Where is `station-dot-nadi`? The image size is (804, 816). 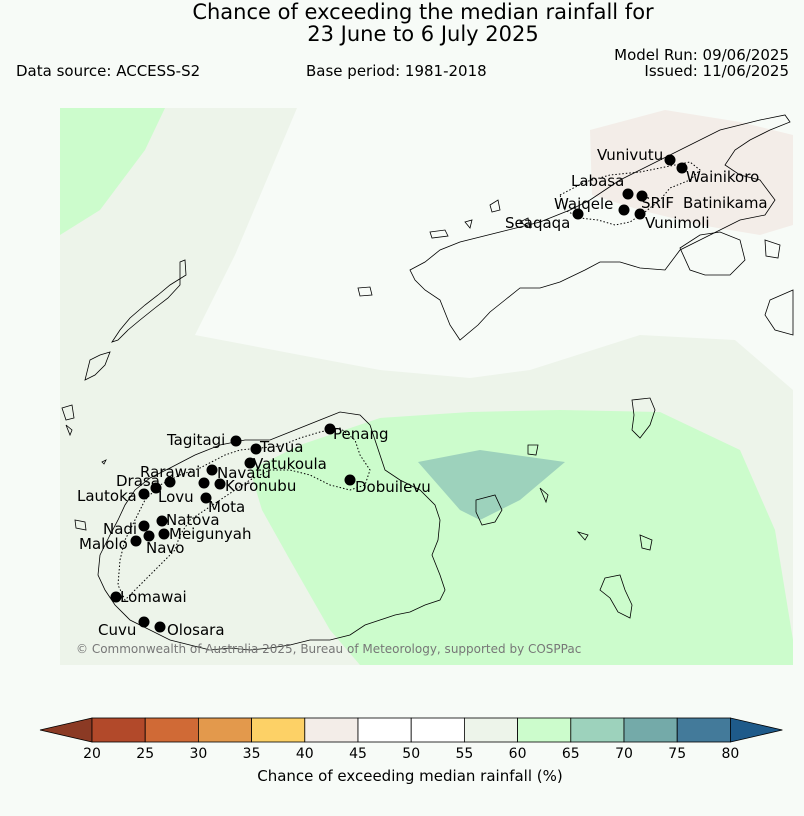 station-dot-nadi is located at coordinates (144, 526).